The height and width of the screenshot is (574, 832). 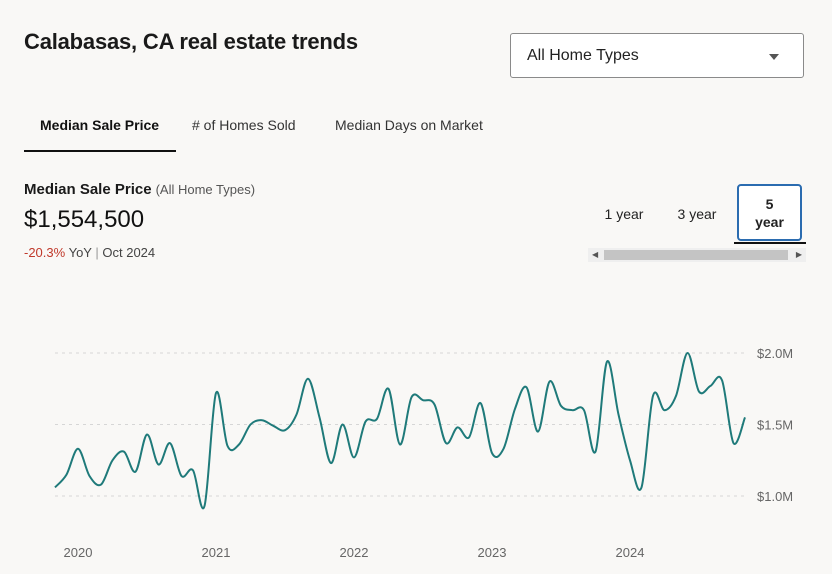 I want to click on home-type-dropdown: All Home Types, so click(x=657, y=55).